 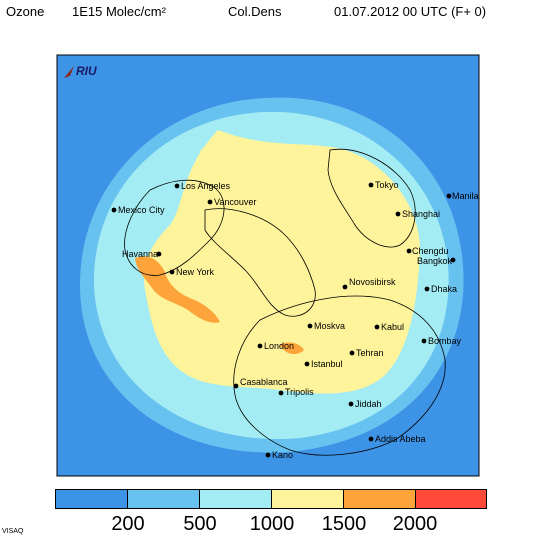 I want to click on city-label: Chengdu, so click(x=430, y=251).